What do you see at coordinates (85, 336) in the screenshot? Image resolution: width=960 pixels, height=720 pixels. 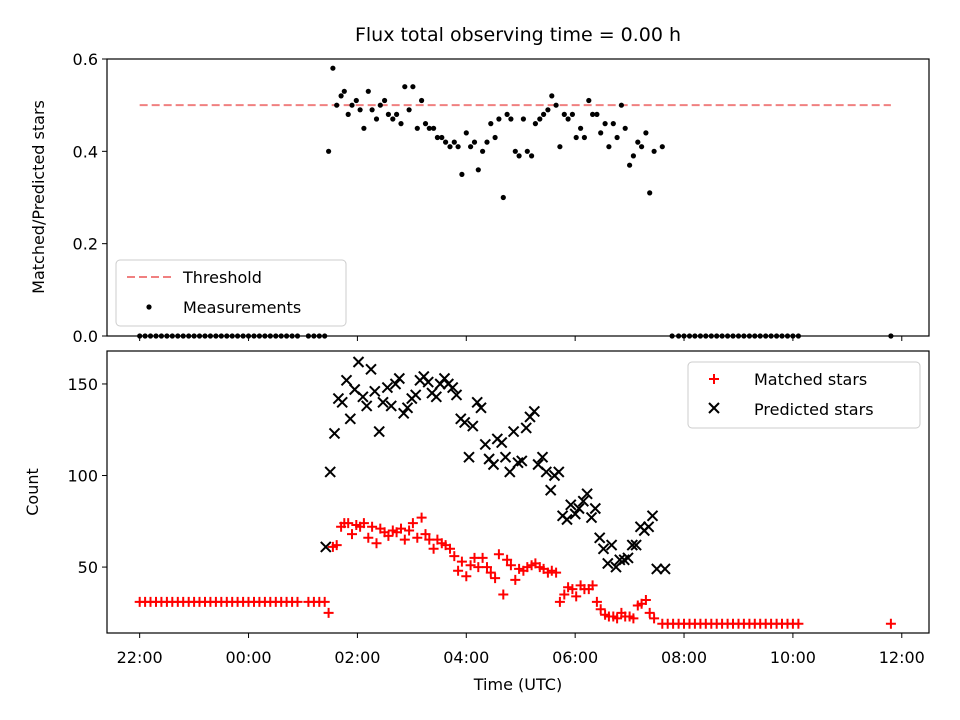 I see `top-y-tick-label: 0.0` at bounding box center [85, 336].